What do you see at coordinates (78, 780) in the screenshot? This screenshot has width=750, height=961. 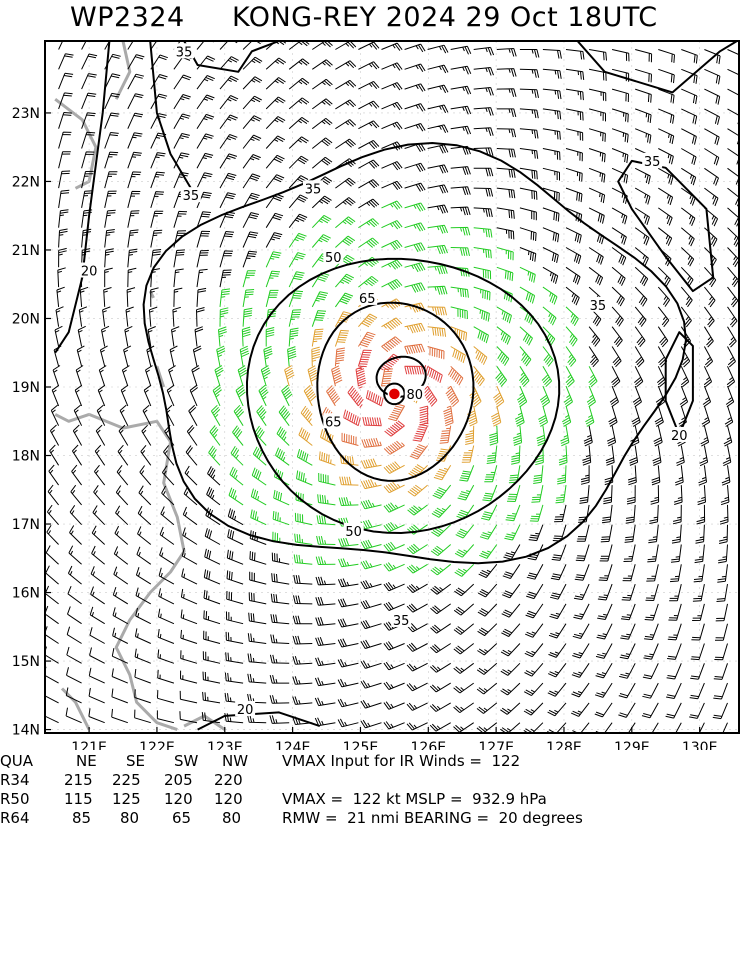 I see `cell-ne: 215` at bounding box center [78, 780].